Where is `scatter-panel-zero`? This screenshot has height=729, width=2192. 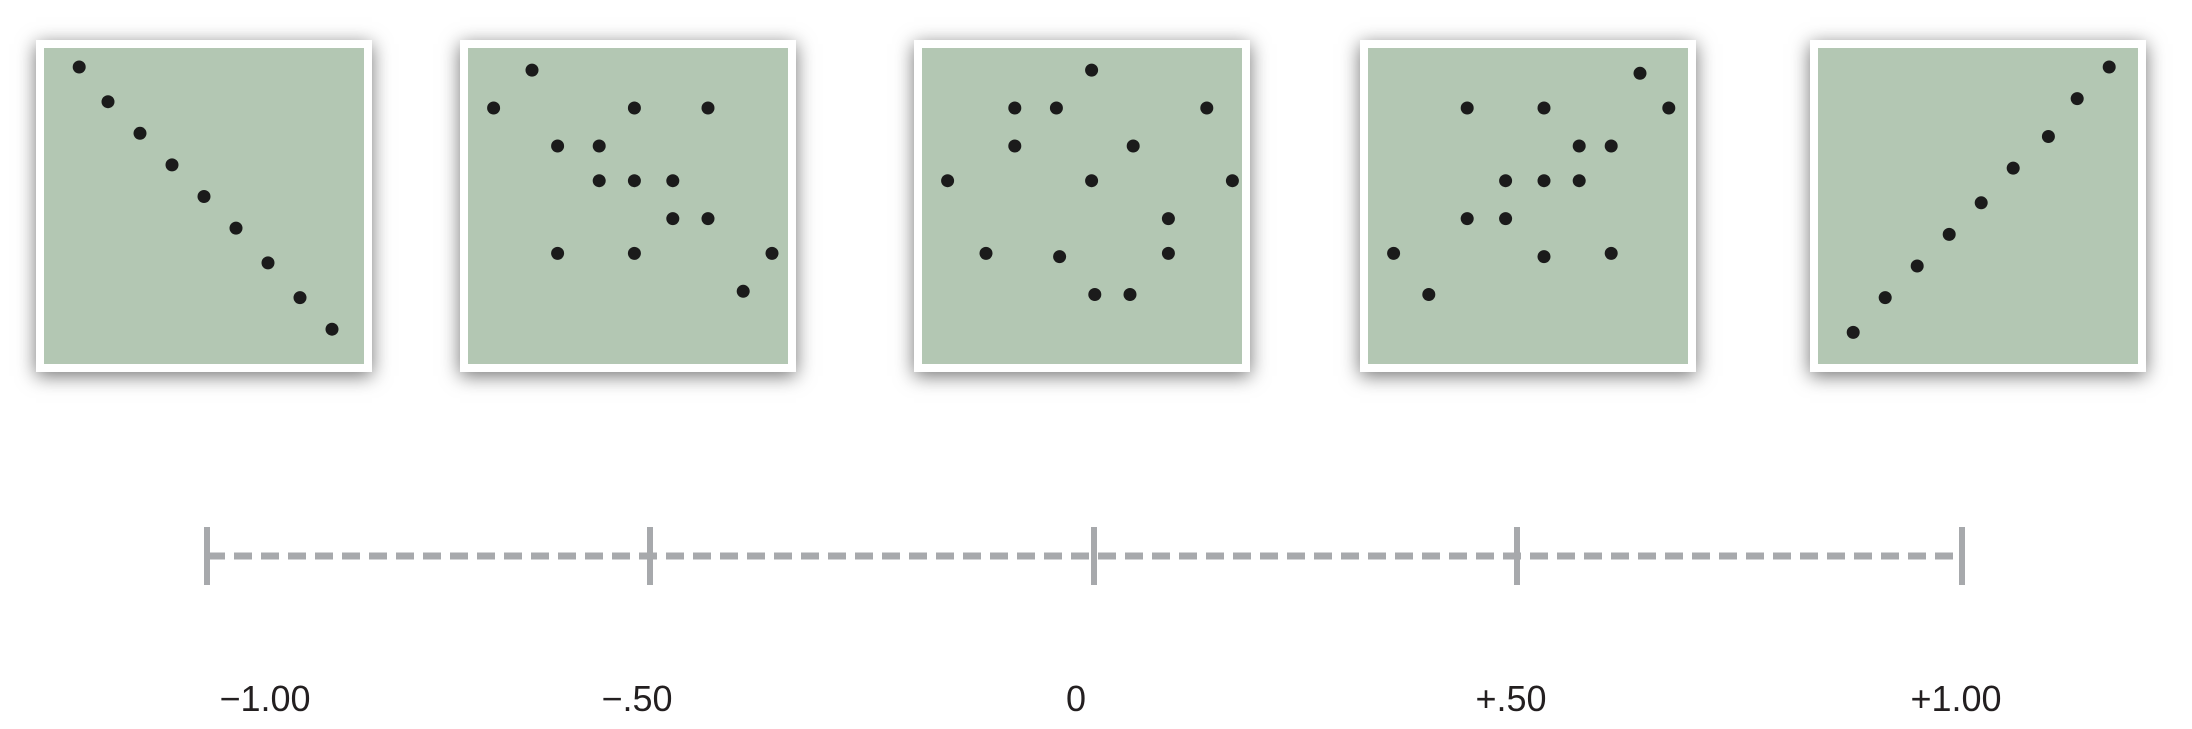 scatter-panel-zero is located at coordinates (1082, 206).